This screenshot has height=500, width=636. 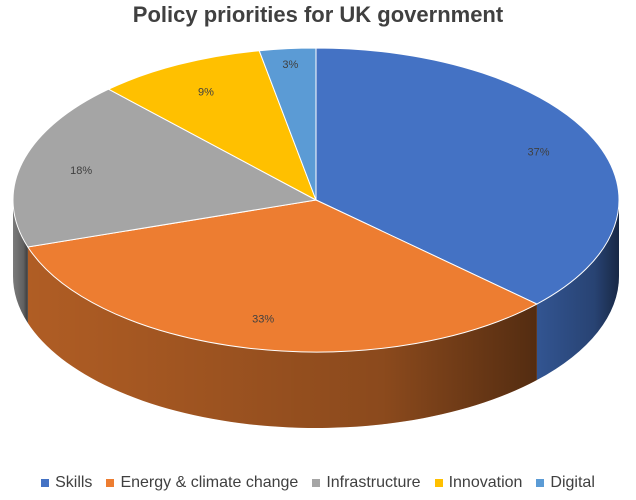 What do you see at coordinates (209, 482) in the screenshot?
I see `legend-label: Energy & climate change` at bounding box center [209, 482].